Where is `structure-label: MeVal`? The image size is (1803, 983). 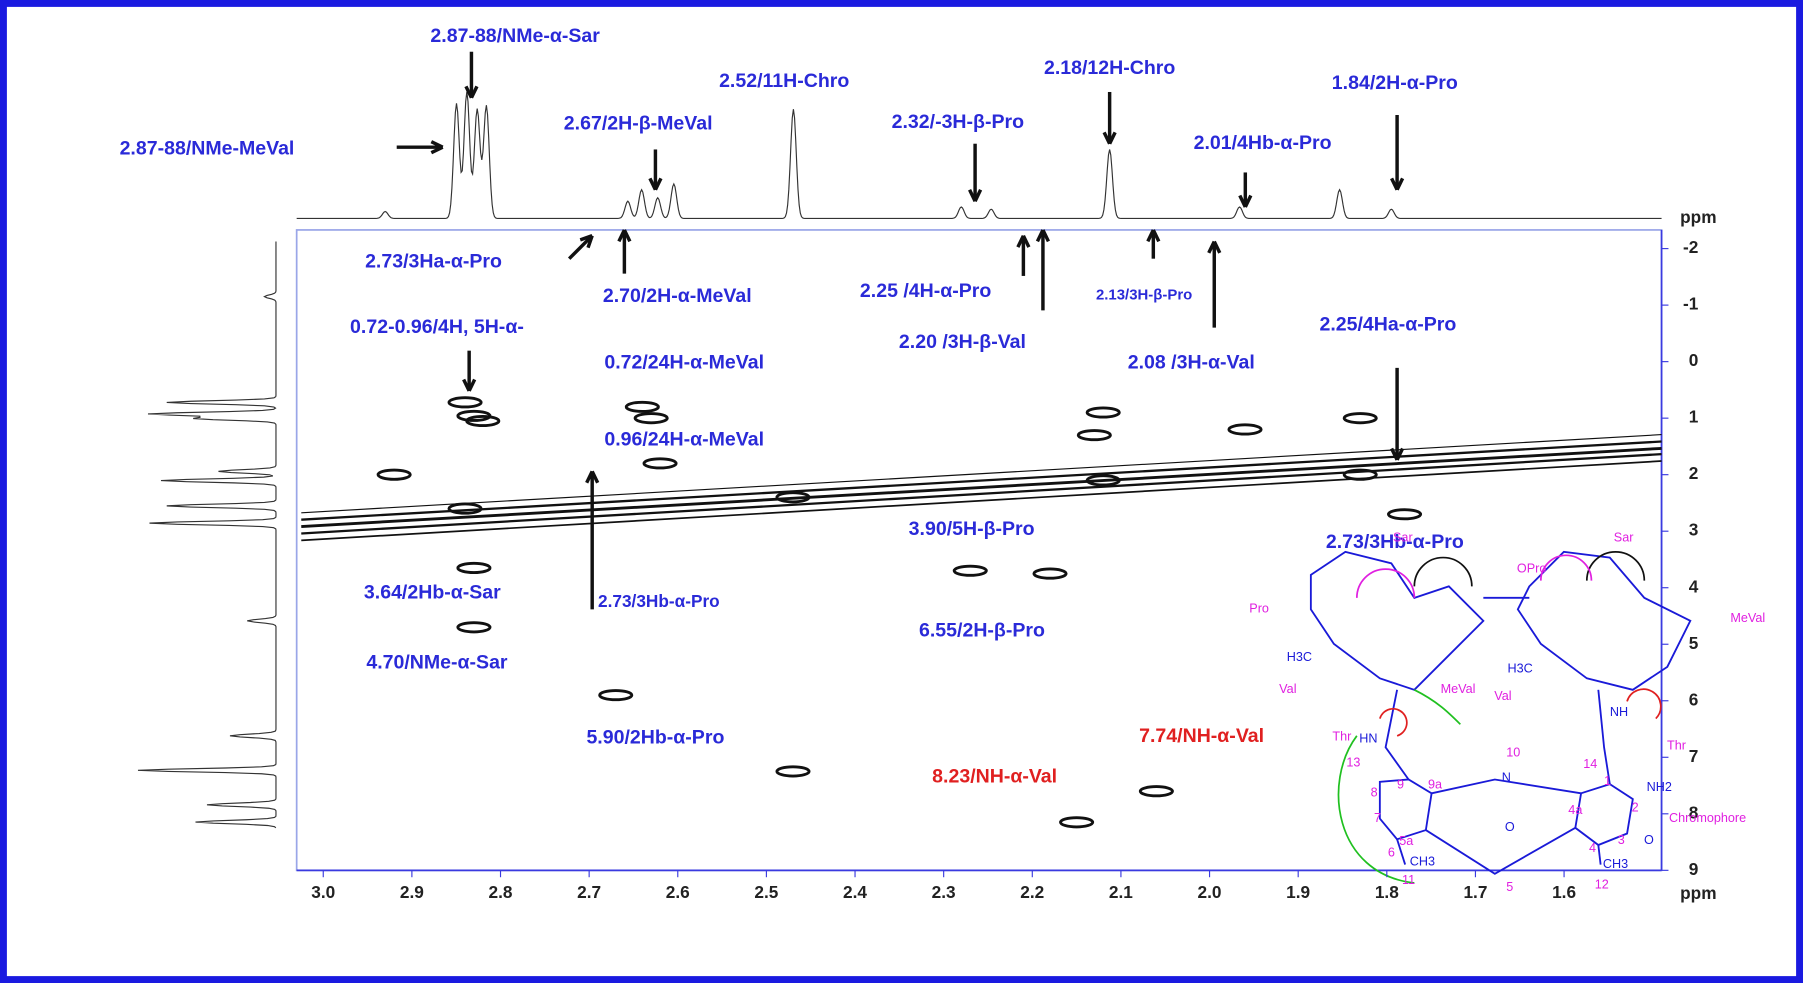
structure-label: MeVal is located at coordinates (1458, 689).